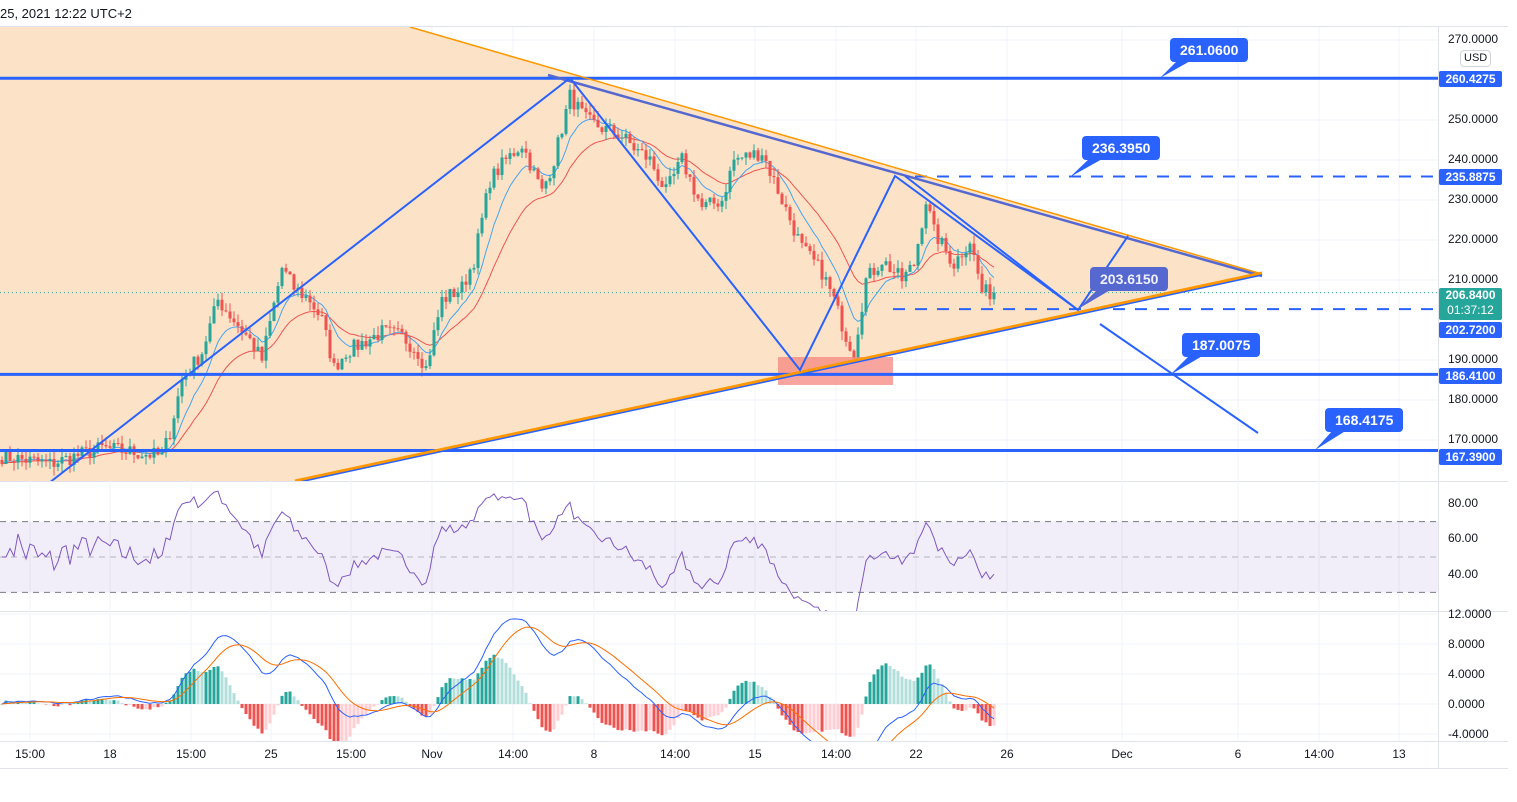 This screenshot has height=802, width=1517. What do you see at coordinates (1470, 376) in the screenshot?
I see `price-level-tag: 186.4100` at bounding box center [1470, 376].